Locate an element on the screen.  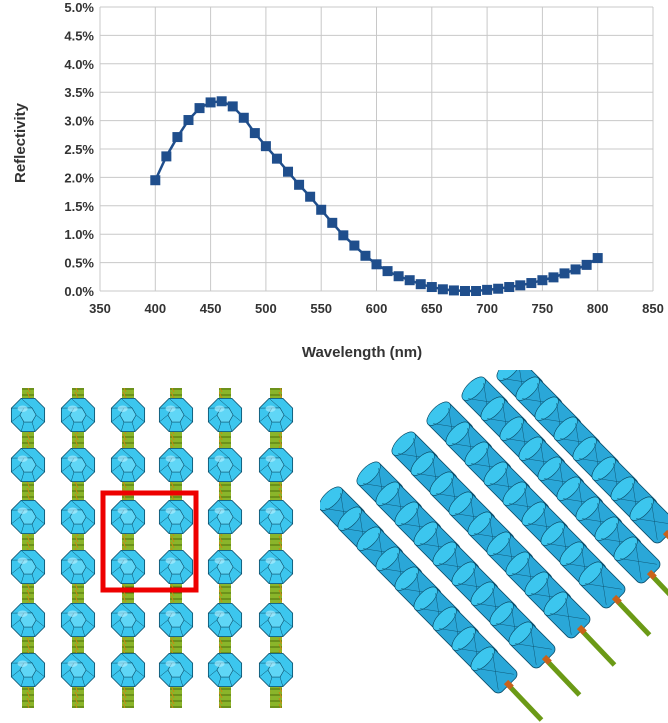
y-tick-label: 0.0% is located at coordinates (79, 291).